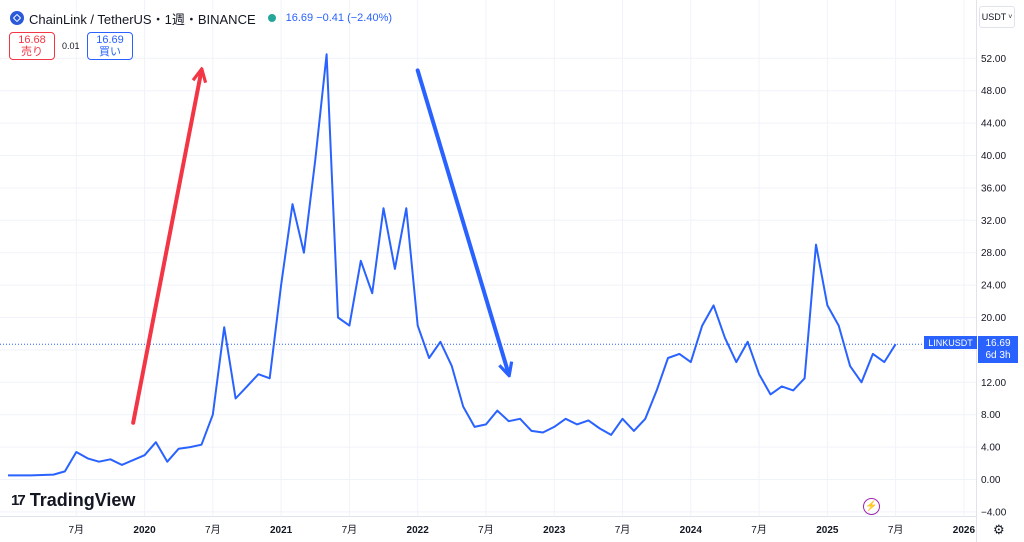 The width and height of the screenshot is (1024, 542). I want to click on y-tick-label: 24.00, so click(993, 286).